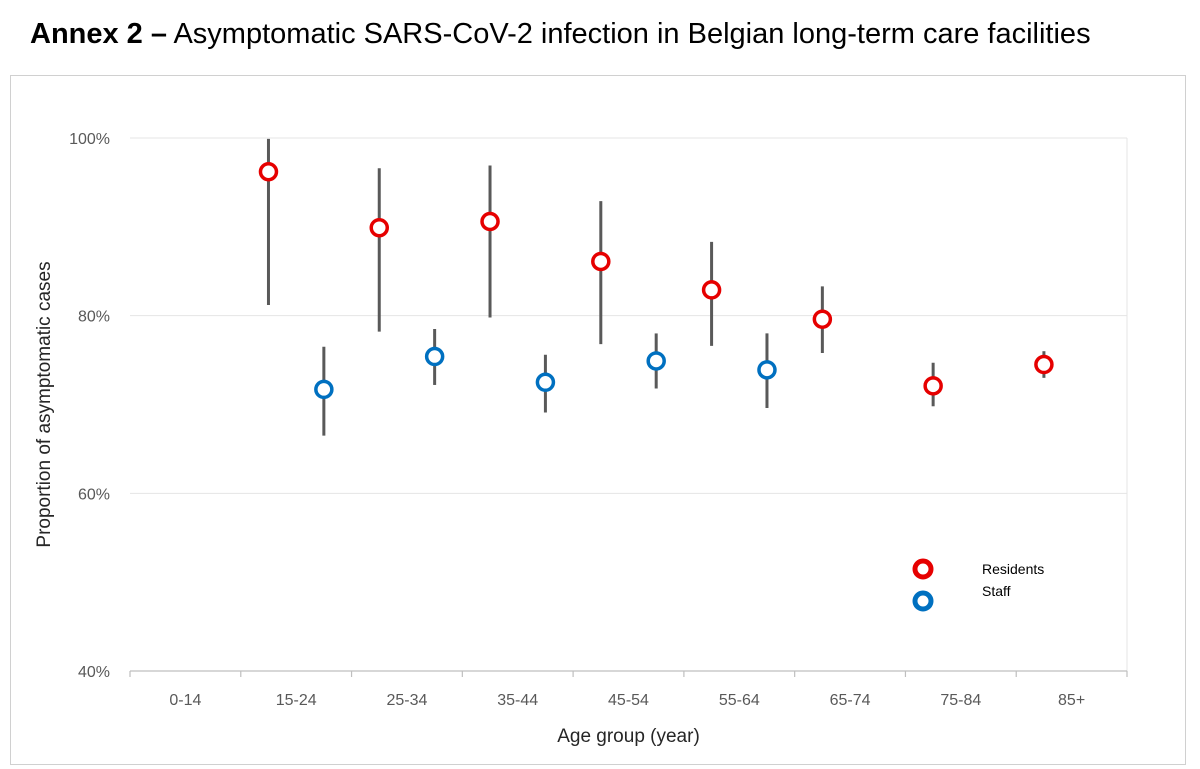  Describe the element at coordinates (406, 700) in the screenshot. I see `x-tick-label: 25-34` at that location.